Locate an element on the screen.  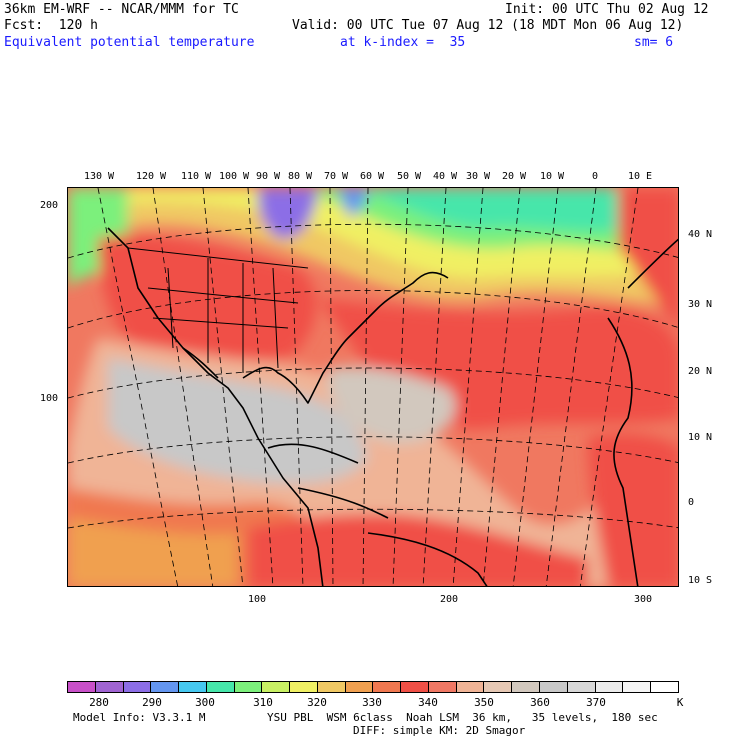
lon-label-70w: 70 W is located at coordinates (336, 176).